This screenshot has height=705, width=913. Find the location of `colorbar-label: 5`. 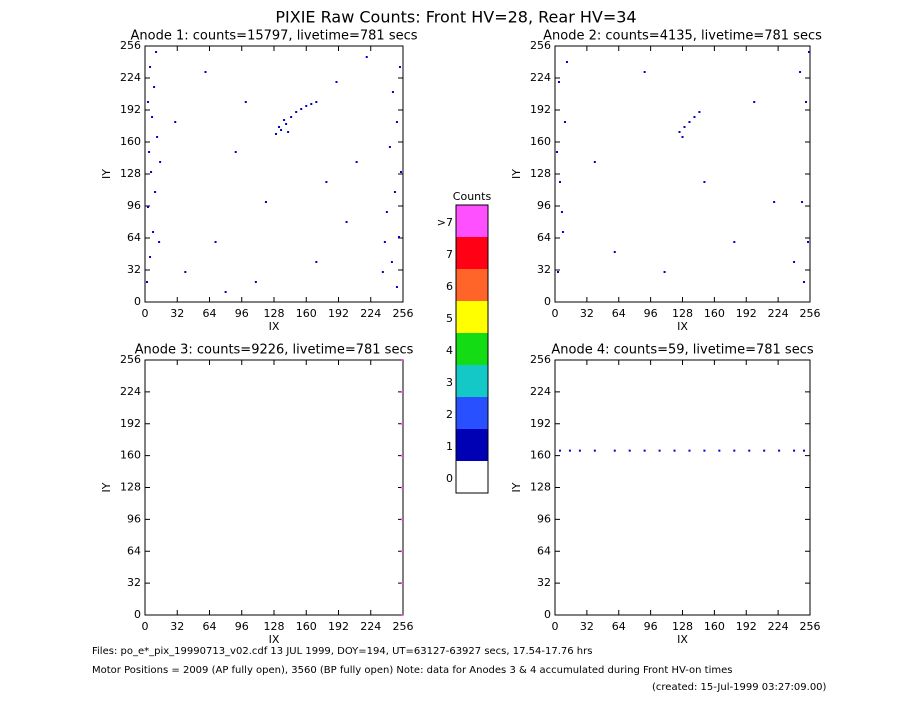

colorbar-label: 5 is located at coordinates (449, 318).